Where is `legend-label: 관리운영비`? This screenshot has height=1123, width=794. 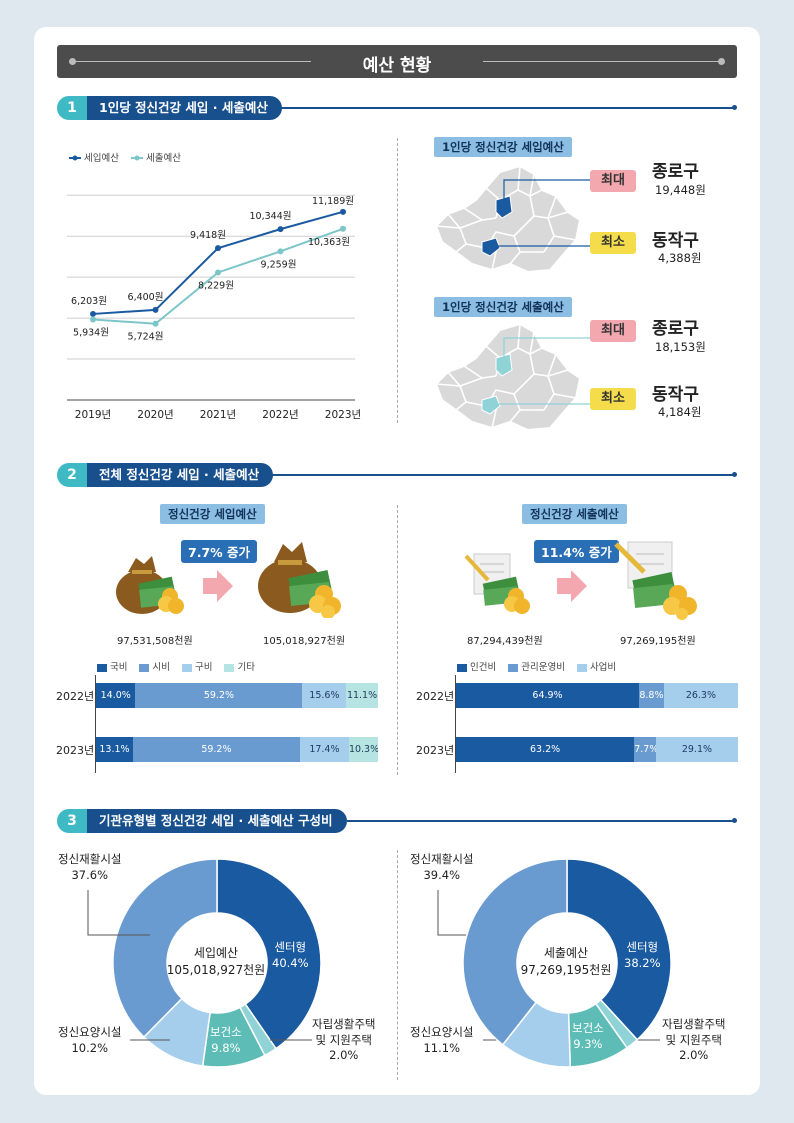 legend-label: 관리운영비 is located at coordinates (543, 667).